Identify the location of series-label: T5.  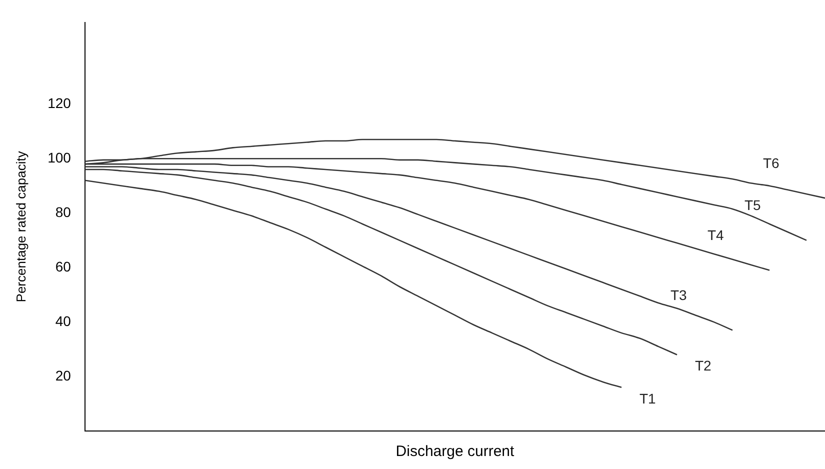
(753, 205).